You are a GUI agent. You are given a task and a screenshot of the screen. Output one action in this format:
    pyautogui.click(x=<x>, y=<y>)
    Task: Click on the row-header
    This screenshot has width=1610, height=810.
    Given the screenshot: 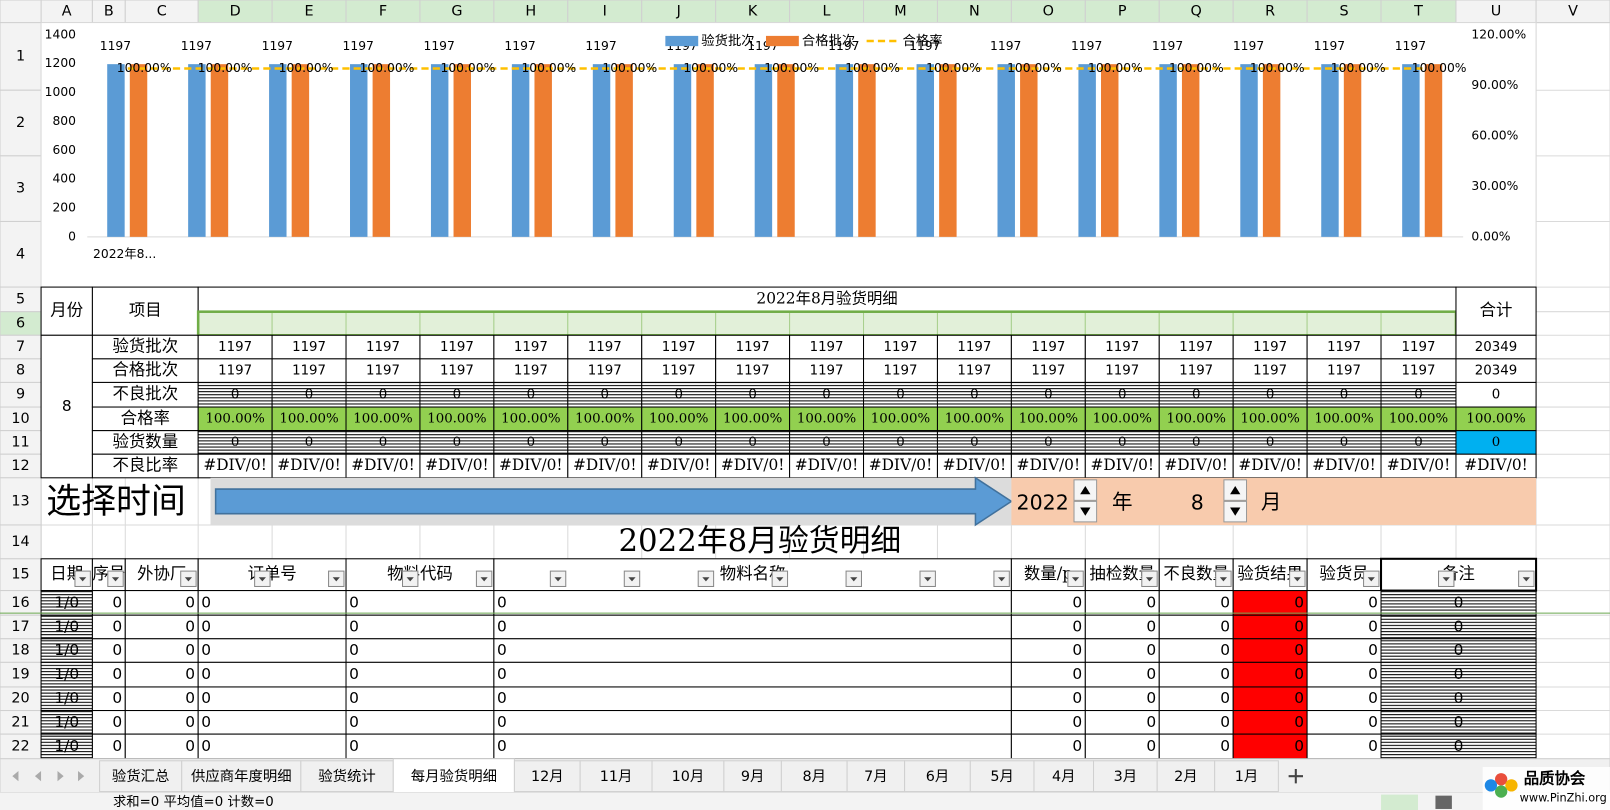 What is the action you would take?
    pyautogui.click(x=21, y=501)
    